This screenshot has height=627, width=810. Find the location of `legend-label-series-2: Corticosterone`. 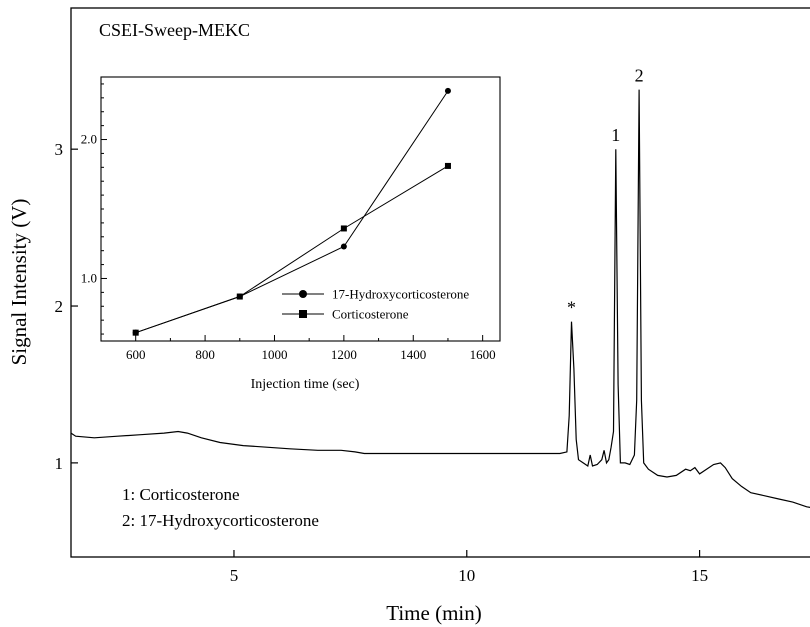

legend-label-series-2: Corticosterone is located at coordinates (370, 314).